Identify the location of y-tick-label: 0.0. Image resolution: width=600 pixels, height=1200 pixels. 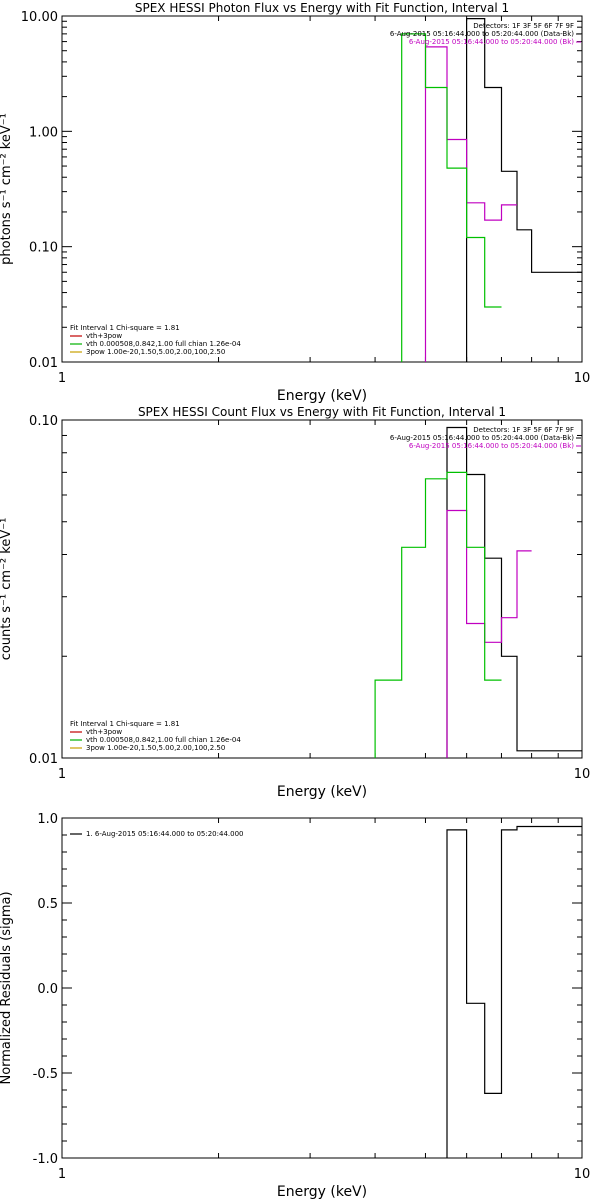
(47, 989).